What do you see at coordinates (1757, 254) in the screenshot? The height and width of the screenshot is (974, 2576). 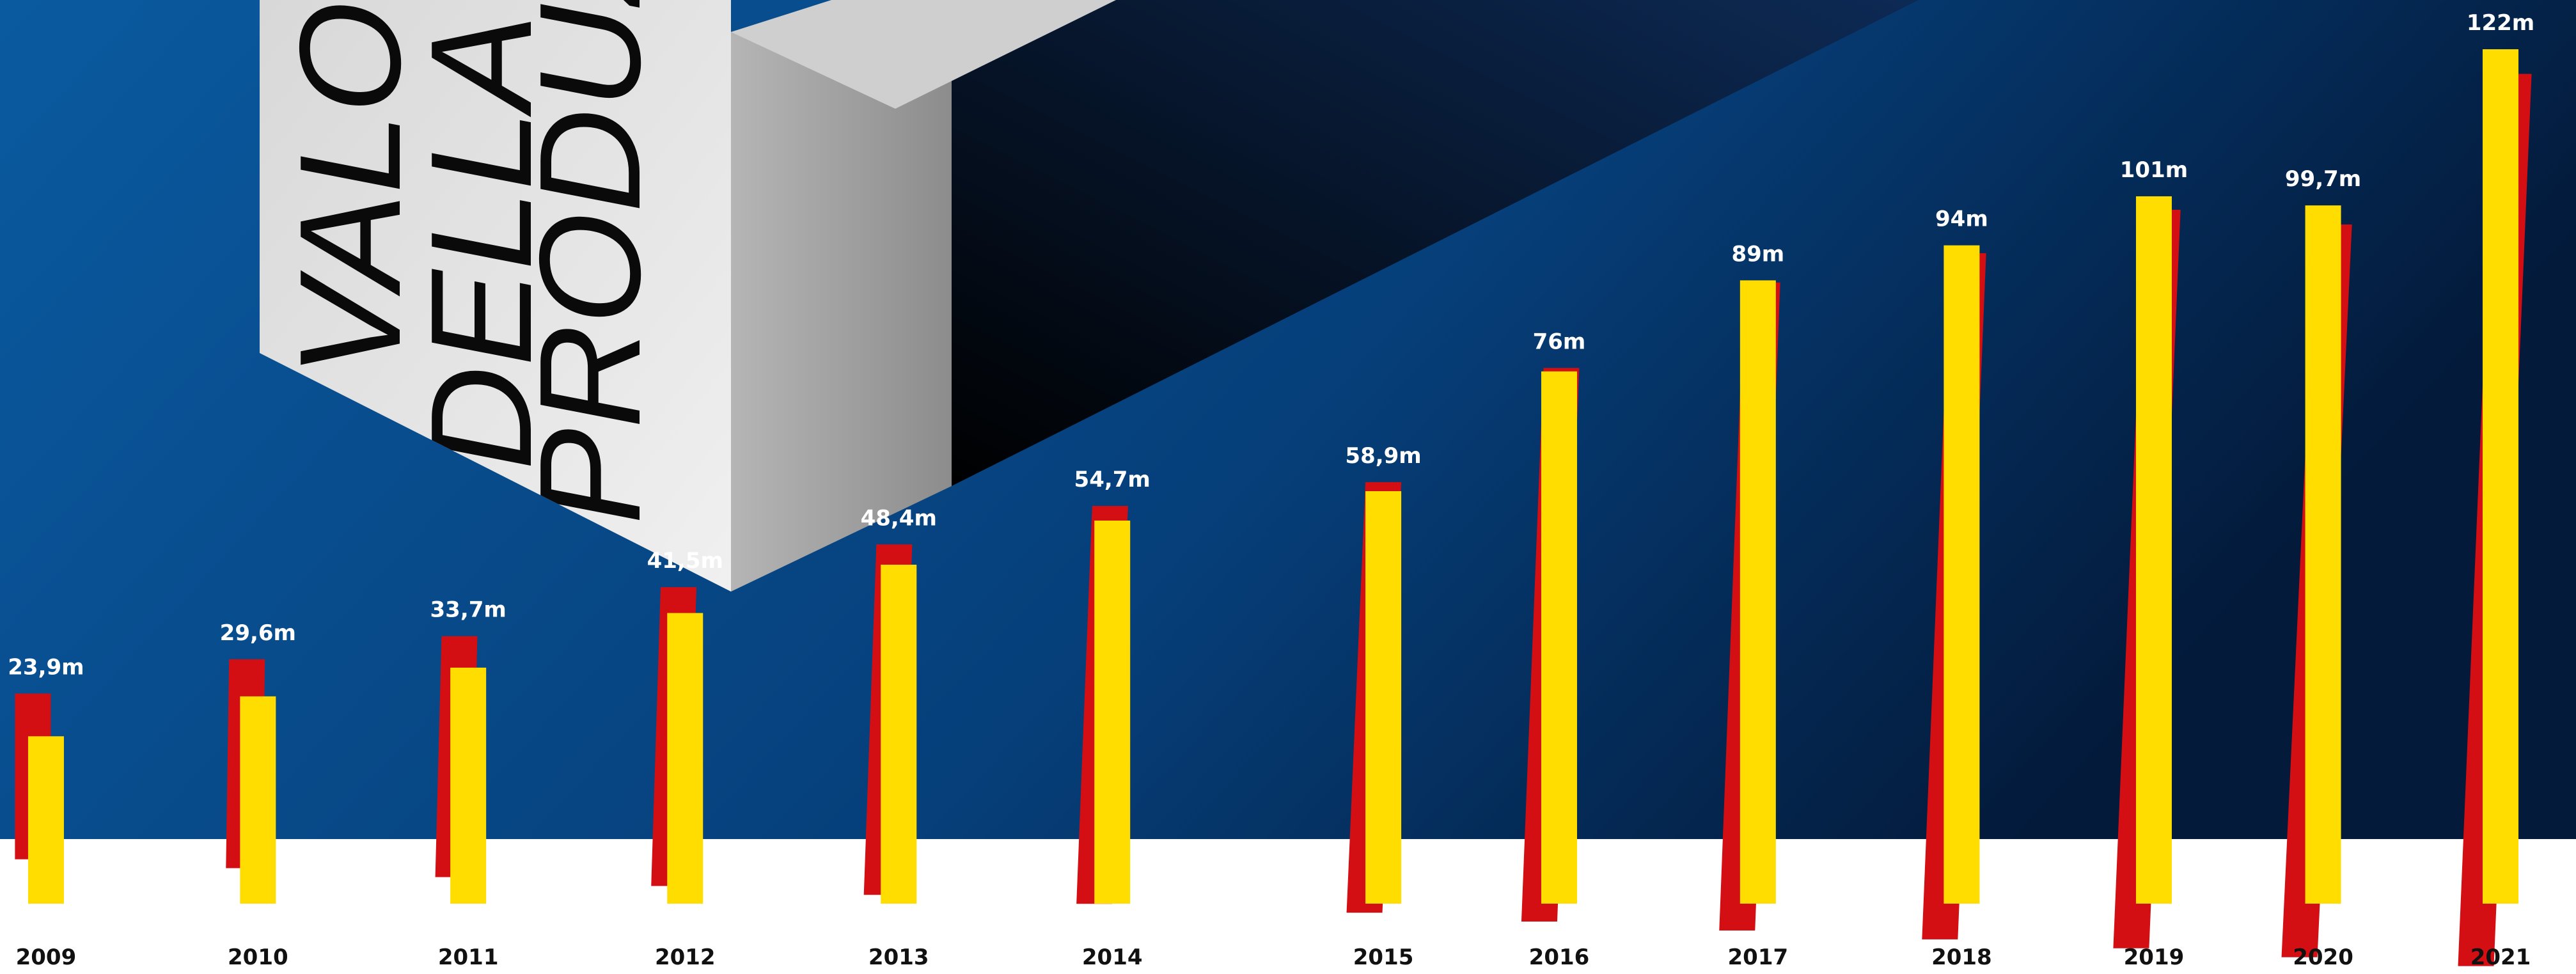 I see `value-label: 89m` at bounding box center [1757, 254].